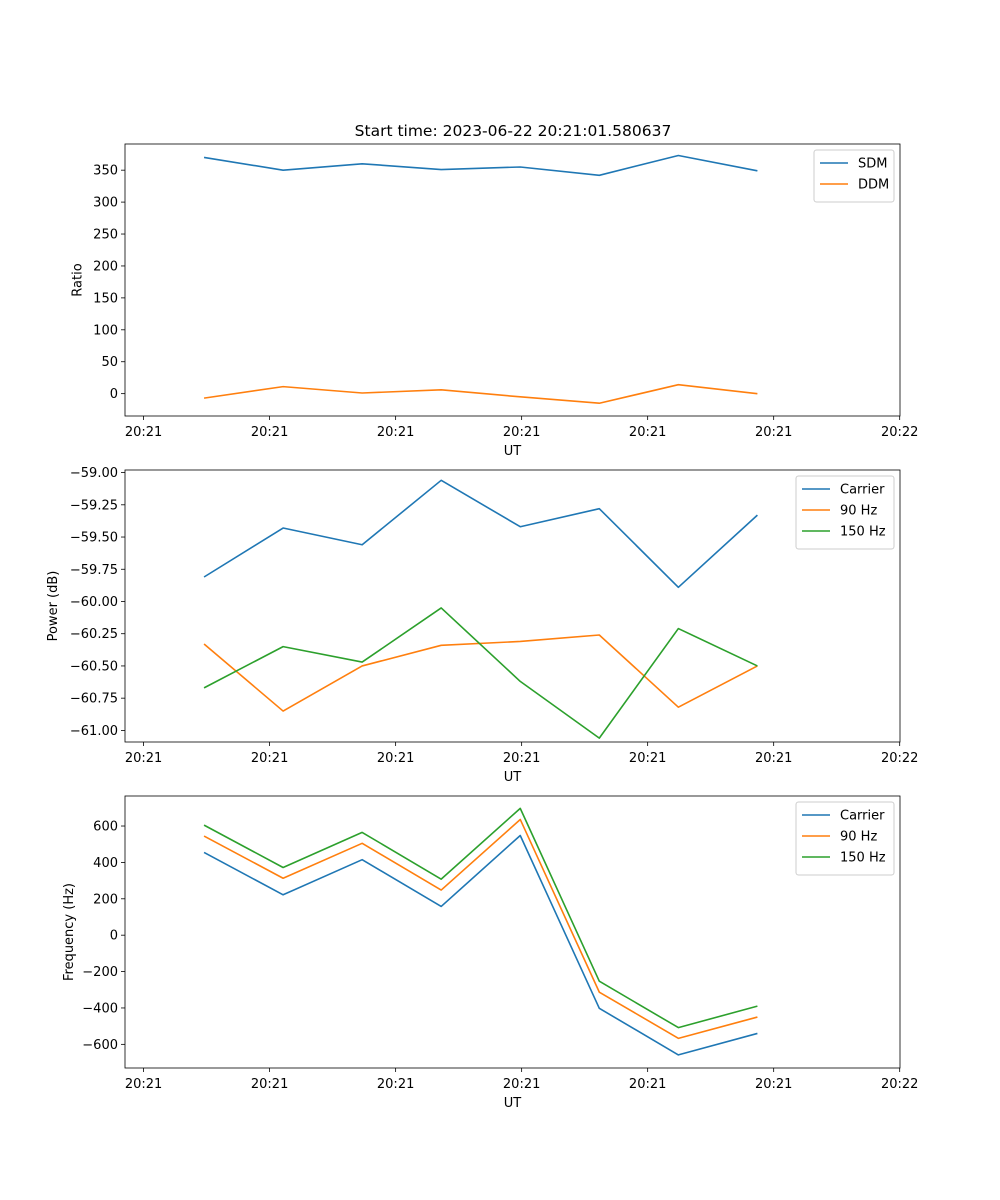 This screenshot has height=1200, width=1000. Describe the element at coordinates (105, 863) in the screenshot. I see `y-tick-label: 400` at that location.